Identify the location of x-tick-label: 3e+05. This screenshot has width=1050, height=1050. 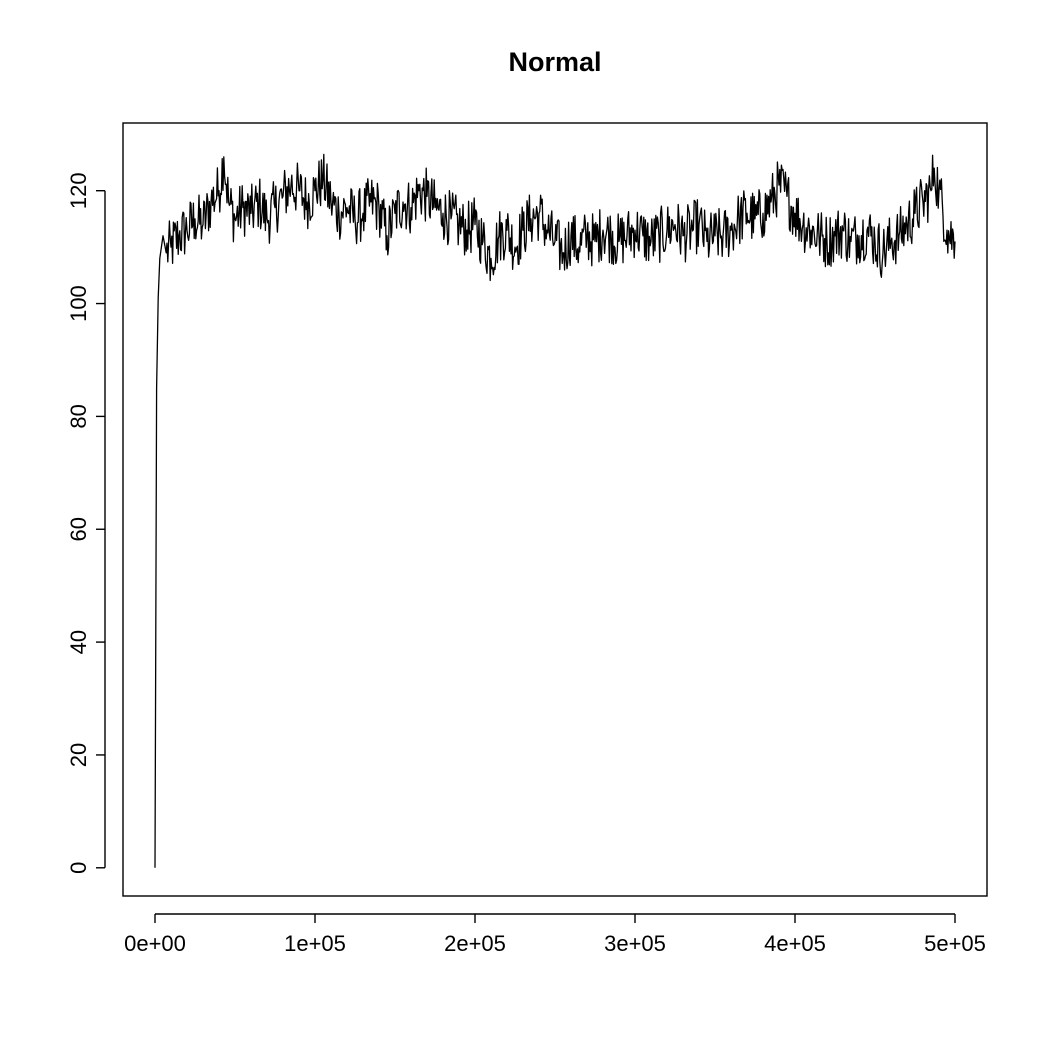
(635, 943).